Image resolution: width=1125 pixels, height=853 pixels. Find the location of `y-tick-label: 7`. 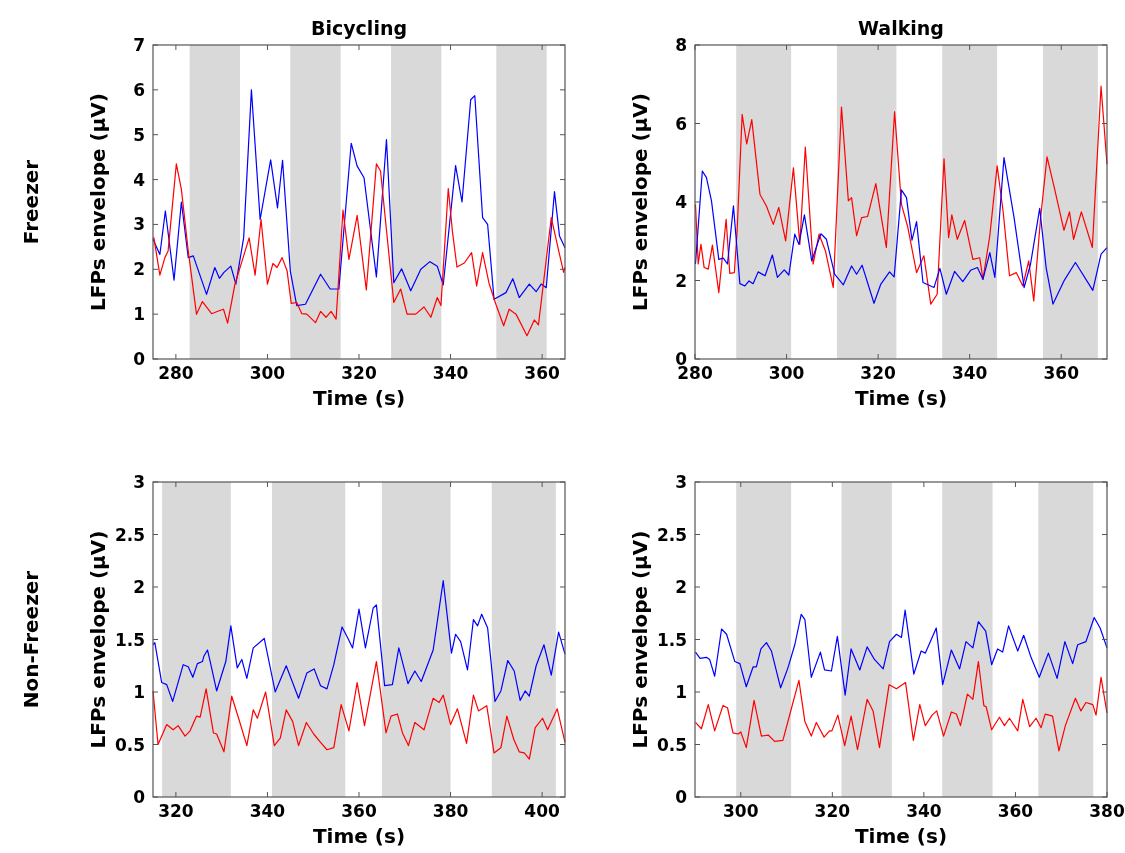

y-tick-label: 7 is located at coordinates (139, 45).